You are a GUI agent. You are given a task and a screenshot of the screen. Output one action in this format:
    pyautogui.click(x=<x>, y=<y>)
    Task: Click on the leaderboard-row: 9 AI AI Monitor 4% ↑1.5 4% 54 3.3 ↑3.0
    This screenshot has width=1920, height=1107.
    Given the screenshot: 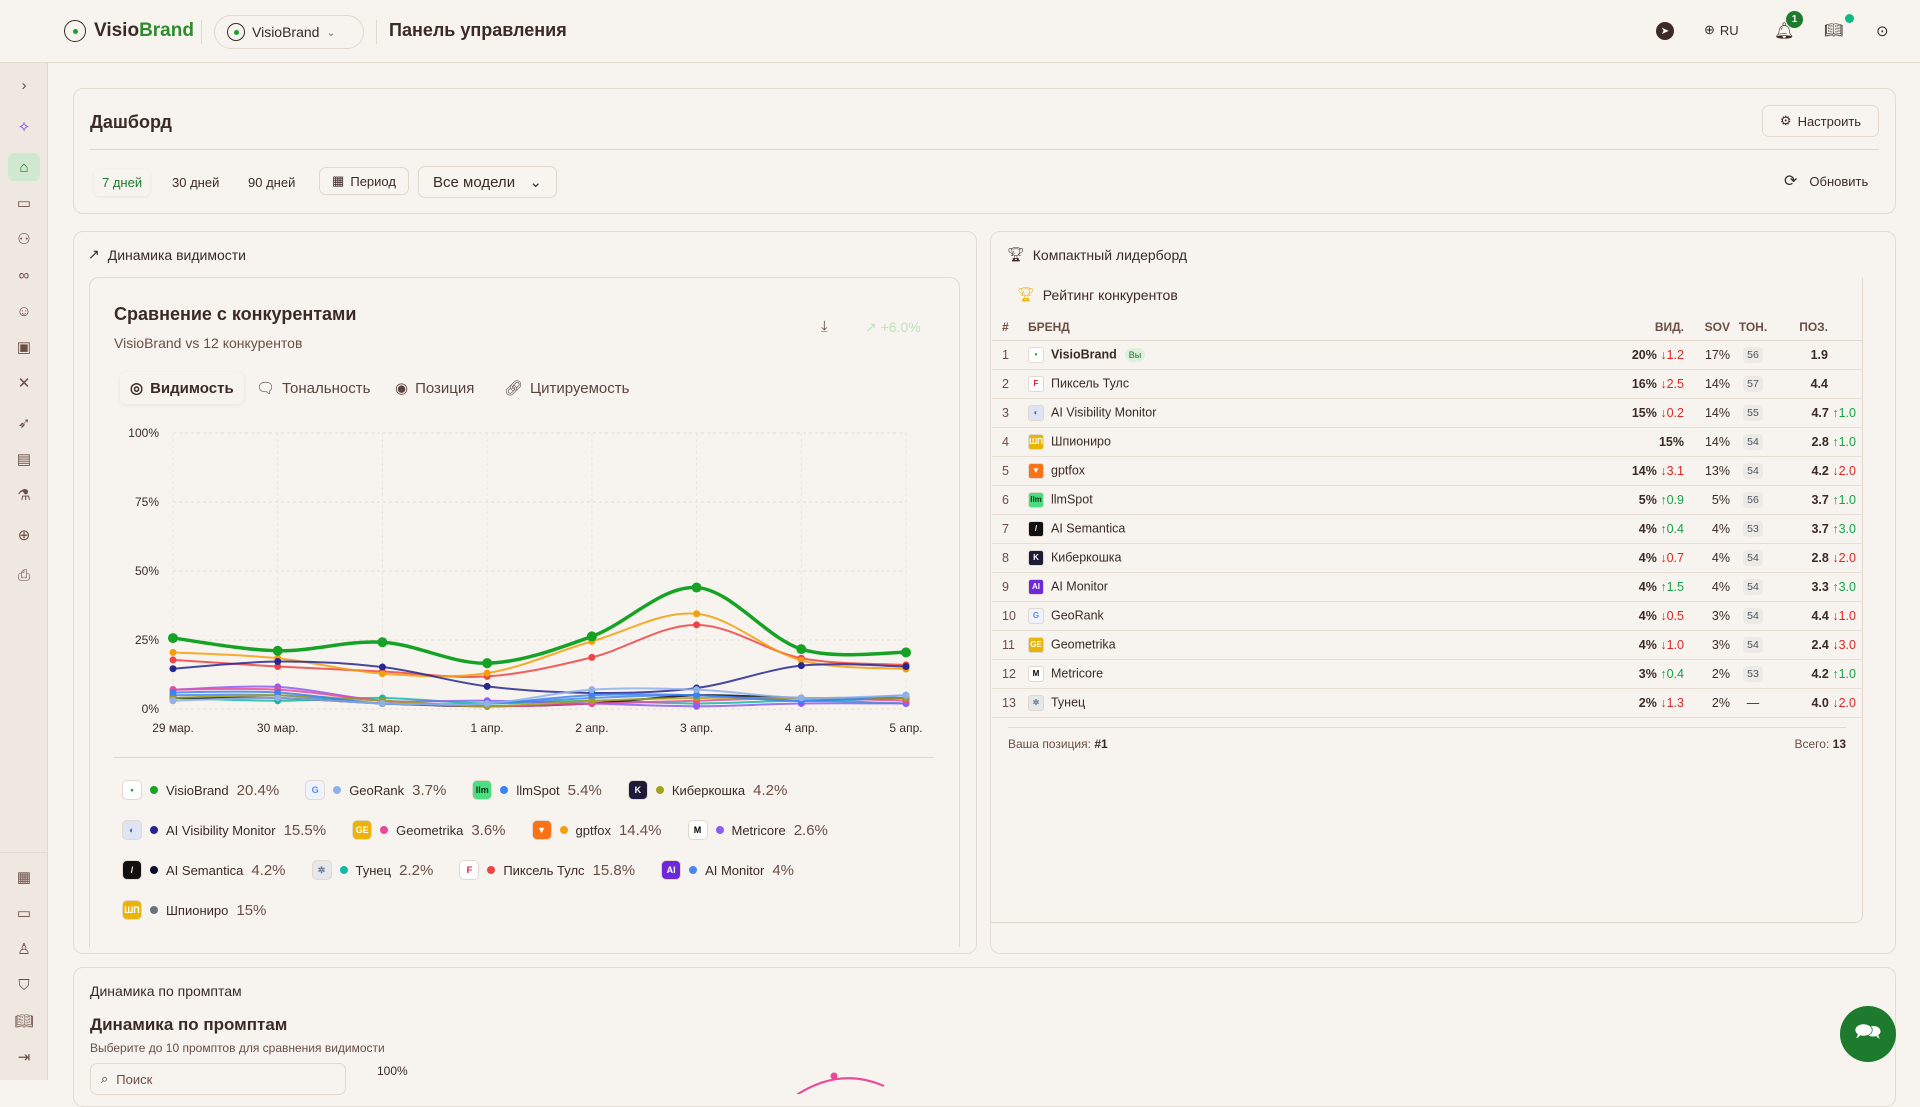 What is the action you would take?
    pyautogui.click(x=1427, y=587)
    